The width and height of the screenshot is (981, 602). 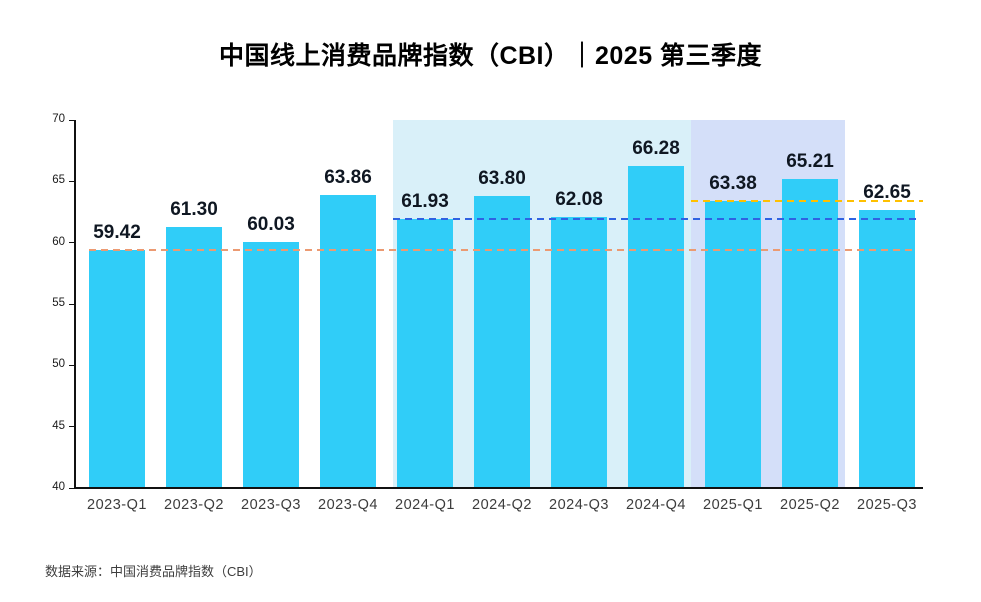 I want to click on value-label: 61.93, so click(x=425, y=201).